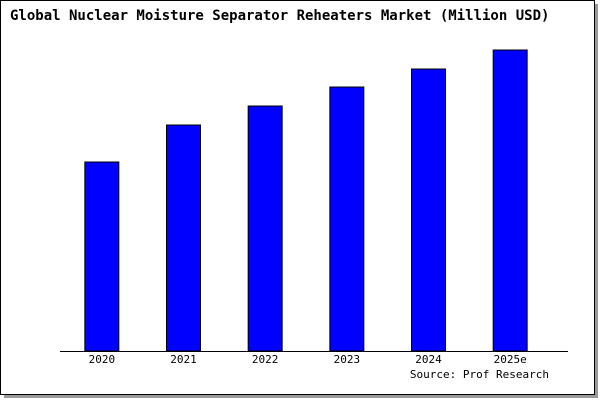 The width and height of the screenshot is (600, 400). Describe the element at coordinates (428, 359) in the screenshot. I see `x-tick-label: 2024` at that location.